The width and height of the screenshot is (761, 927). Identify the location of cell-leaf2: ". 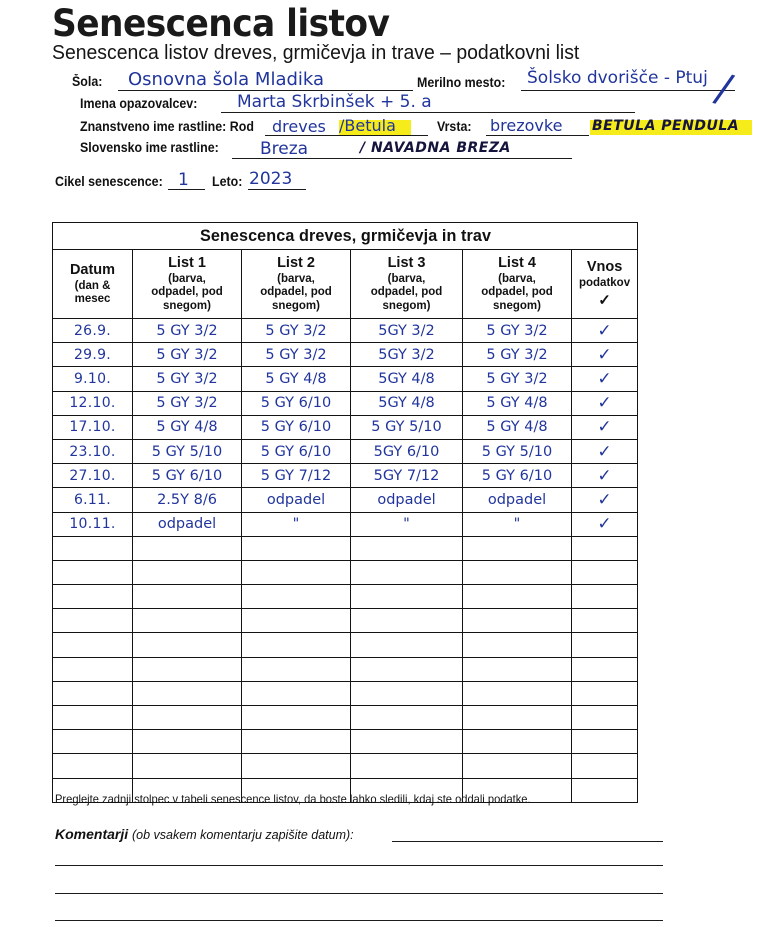
(296, 524).